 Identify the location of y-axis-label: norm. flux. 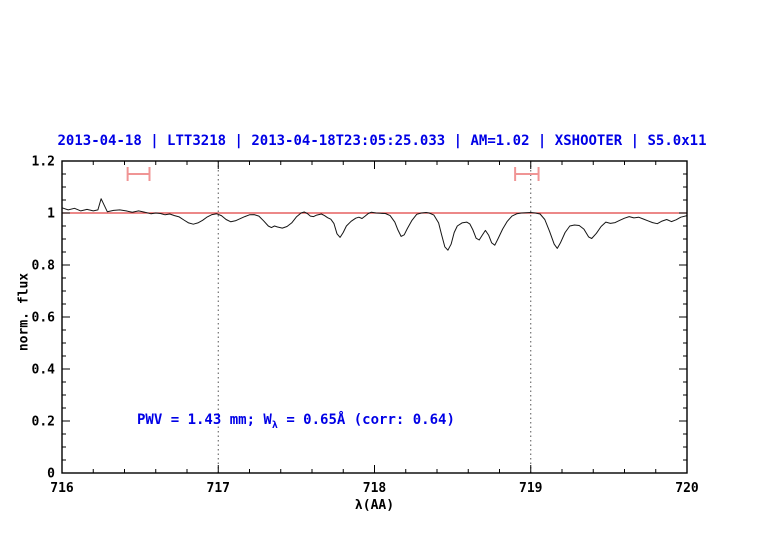
(24, 312).